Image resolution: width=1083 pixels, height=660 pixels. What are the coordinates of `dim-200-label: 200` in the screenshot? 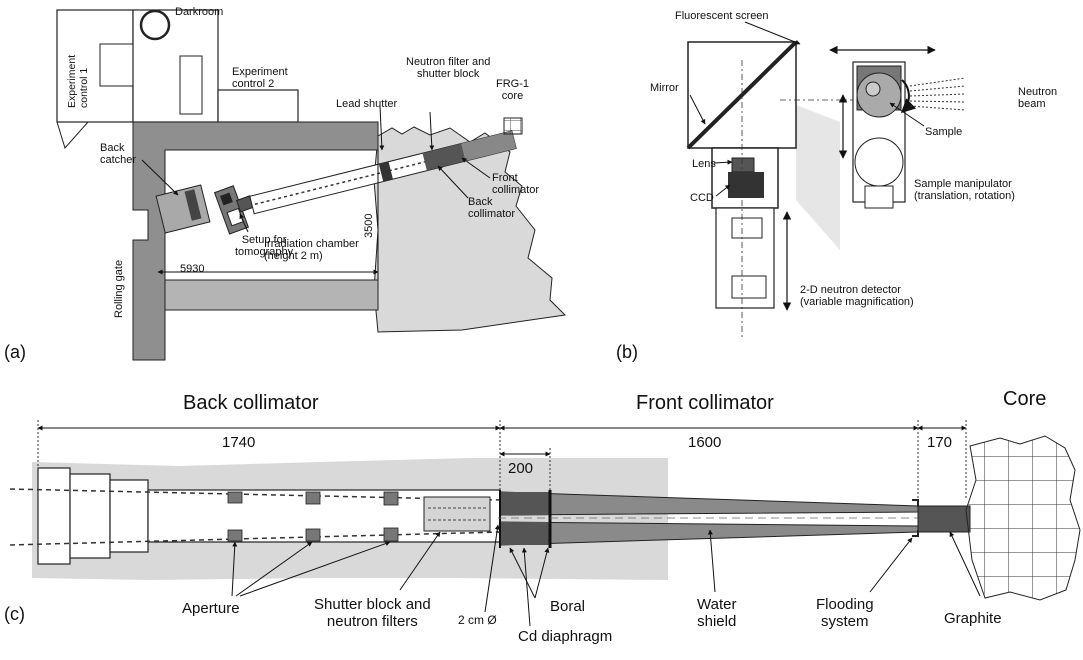 It's located at (521, 468).